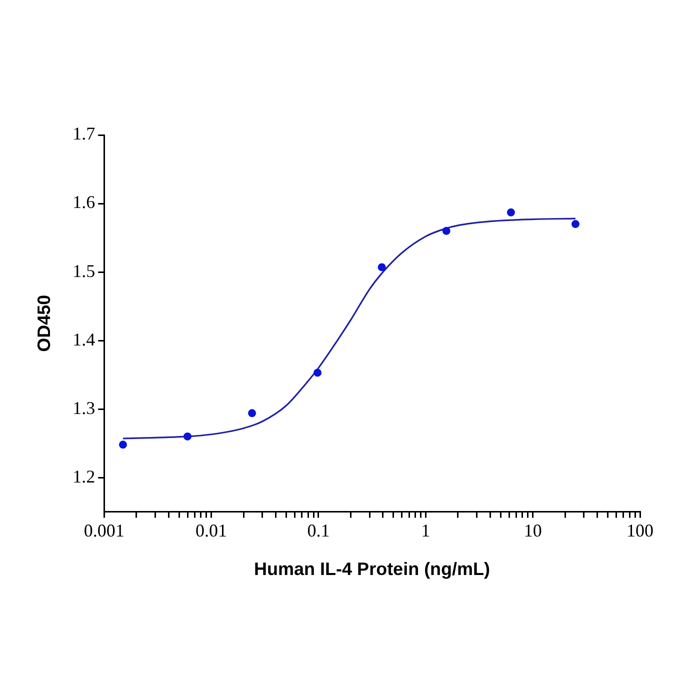 This screenshot has height=700, width=700. What do you see at coordinates (640, 530) in the screenshot?
I see `x-tick-label: 100` at bounding box center [640, 530].